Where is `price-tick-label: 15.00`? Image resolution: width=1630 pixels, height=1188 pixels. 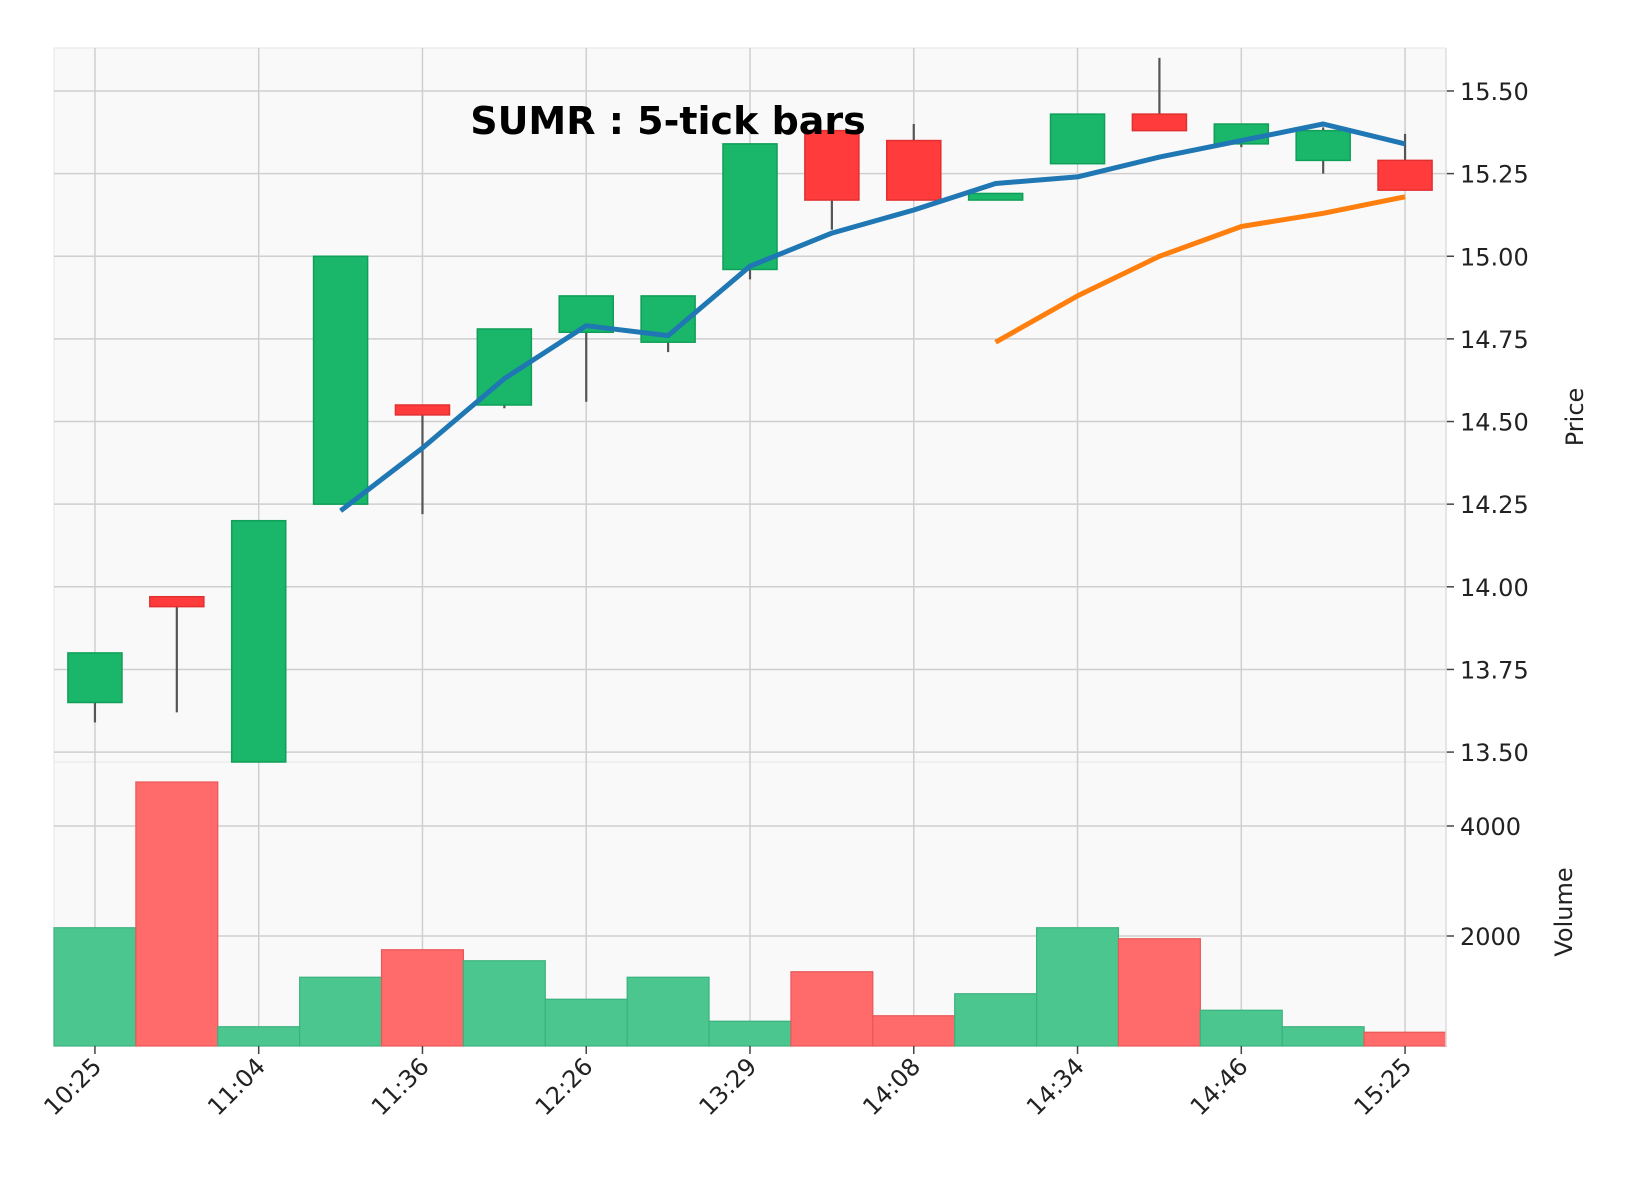
price-tick-label: 15.00 is located at coordinates (1494, 257).